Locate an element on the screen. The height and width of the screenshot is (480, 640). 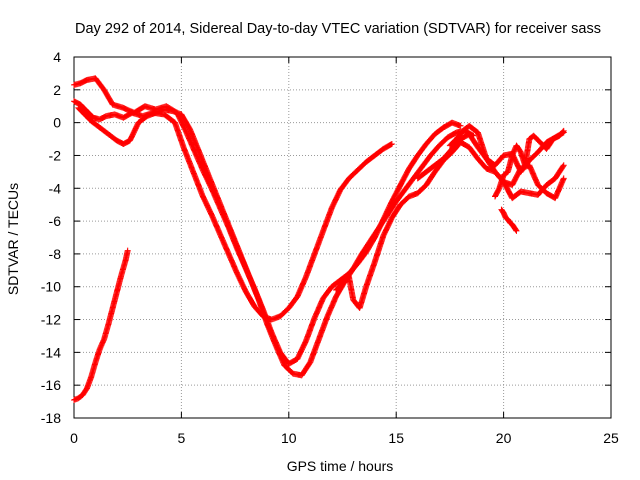
x-tick-label: 20 is located at coordinates (504, 438).